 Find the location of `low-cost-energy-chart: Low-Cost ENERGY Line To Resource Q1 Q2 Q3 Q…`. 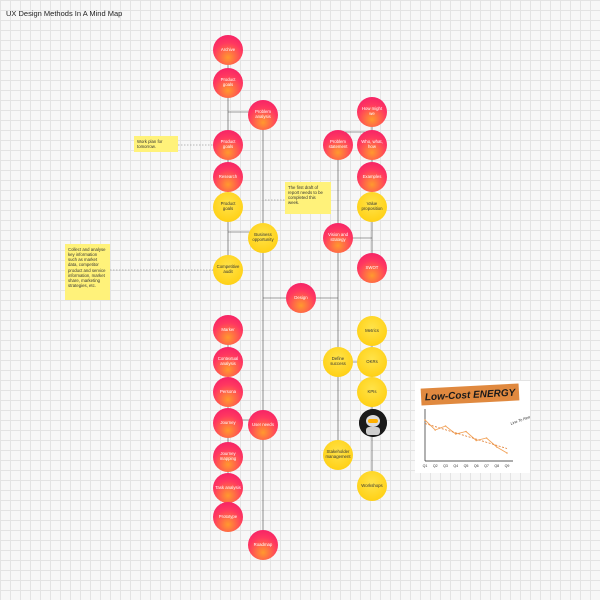

low-cost-energy-chart: Low-Cost ENERGY Line To Resource Q1 Q2 Q3 Q… is located at coordinates (477, 427).